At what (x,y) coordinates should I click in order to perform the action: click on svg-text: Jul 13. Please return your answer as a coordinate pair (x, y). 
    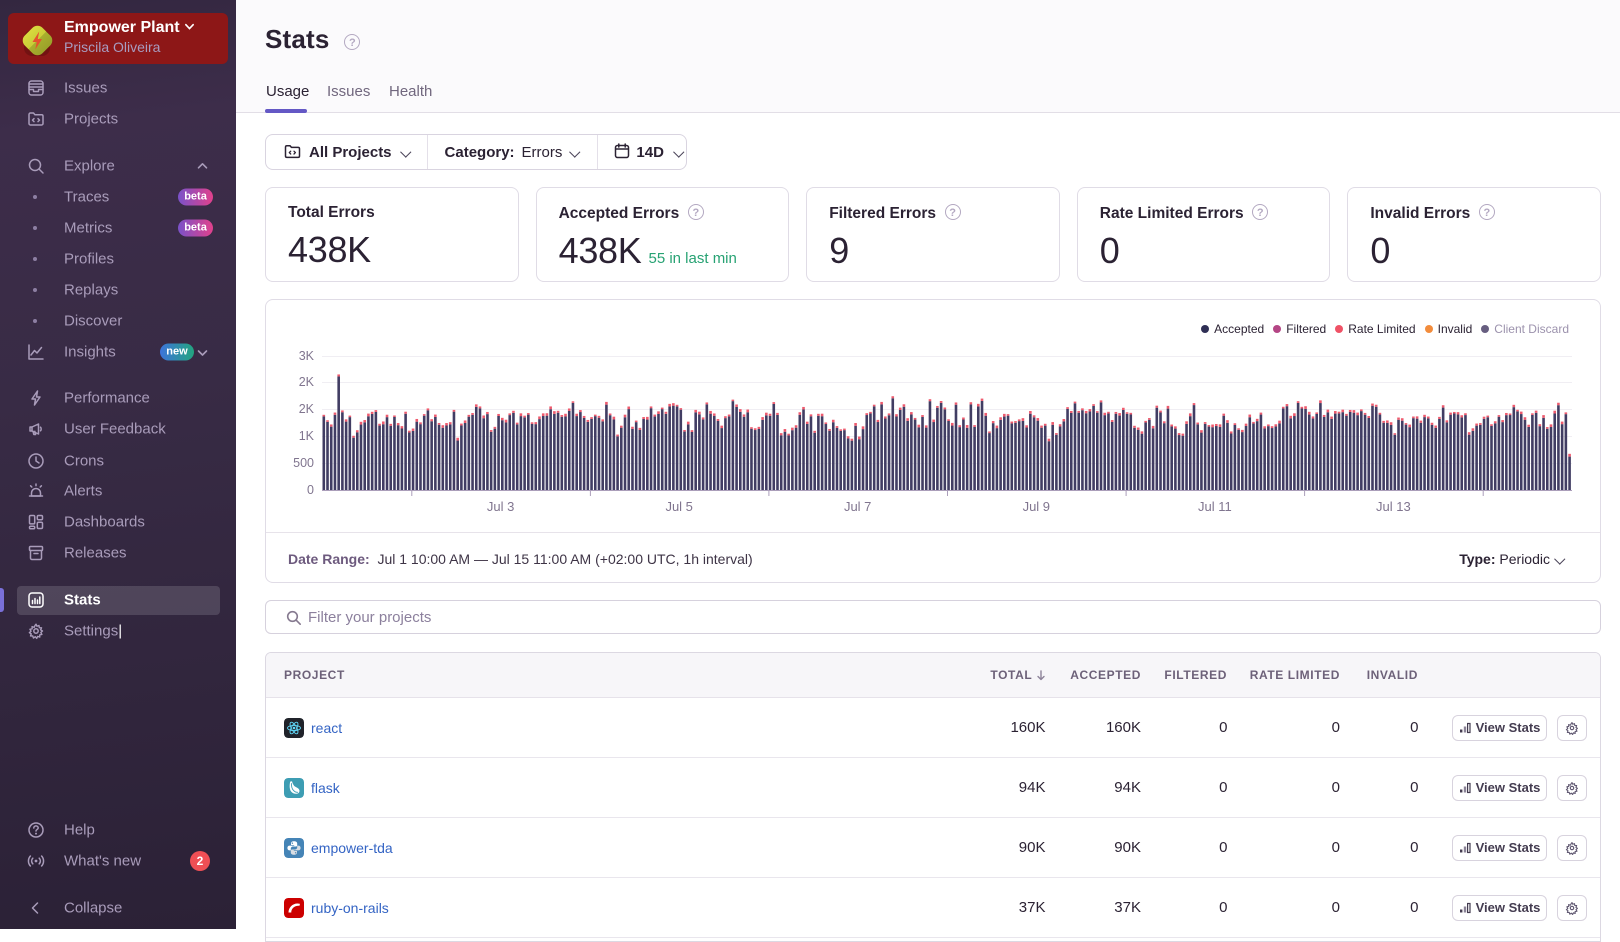
    Looking at the image, I should click on (1393, 506).